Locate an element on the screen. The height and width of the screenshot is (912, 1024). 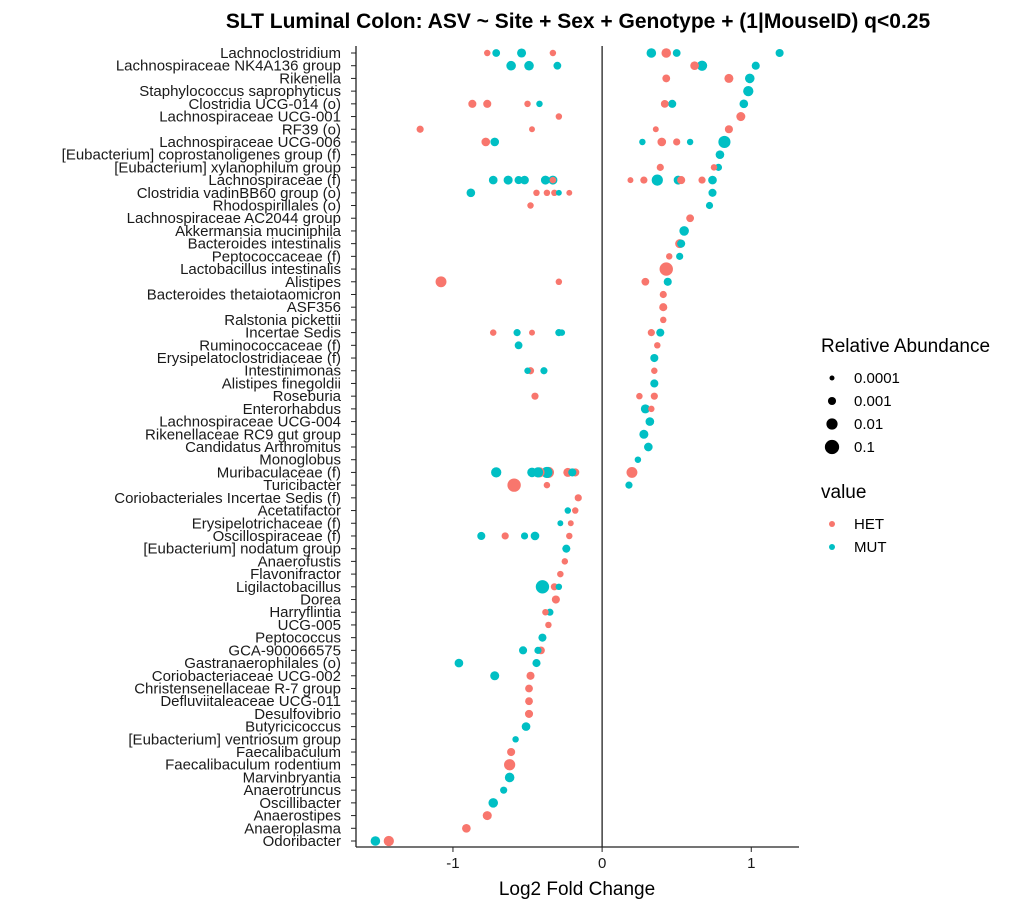
size-legend-label: 0.001 is located at coordinates (873, 401).